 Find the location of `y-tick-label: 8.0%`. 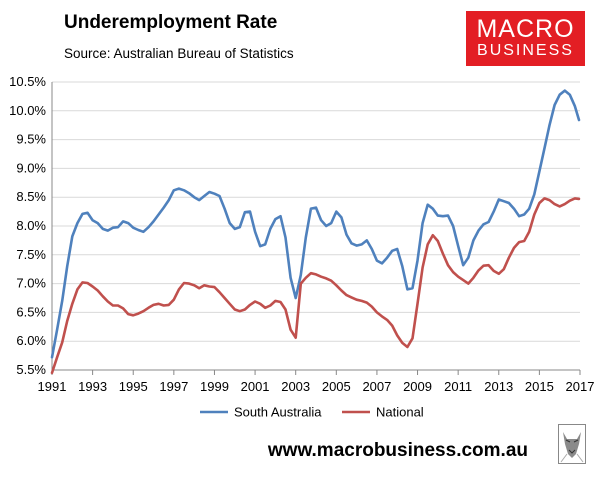

y-tick-label: 8.0% is located at coordinates (31, 225).